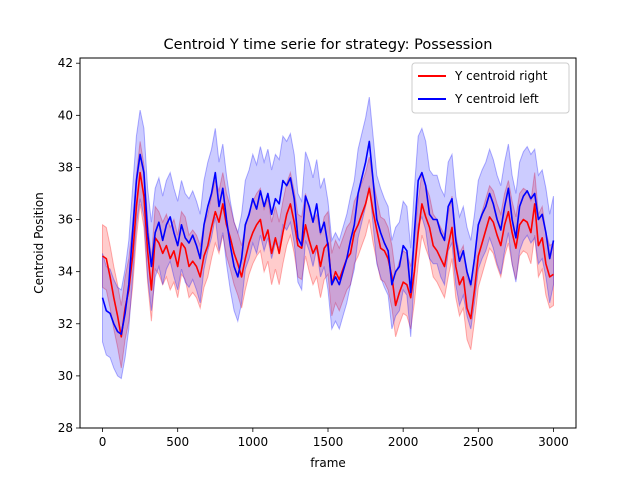 The width and height of the screenshot is (640, 480). I want to click on y-axis-ticks: 28 30 32 34 36 38 40 42, so click(69, 245).